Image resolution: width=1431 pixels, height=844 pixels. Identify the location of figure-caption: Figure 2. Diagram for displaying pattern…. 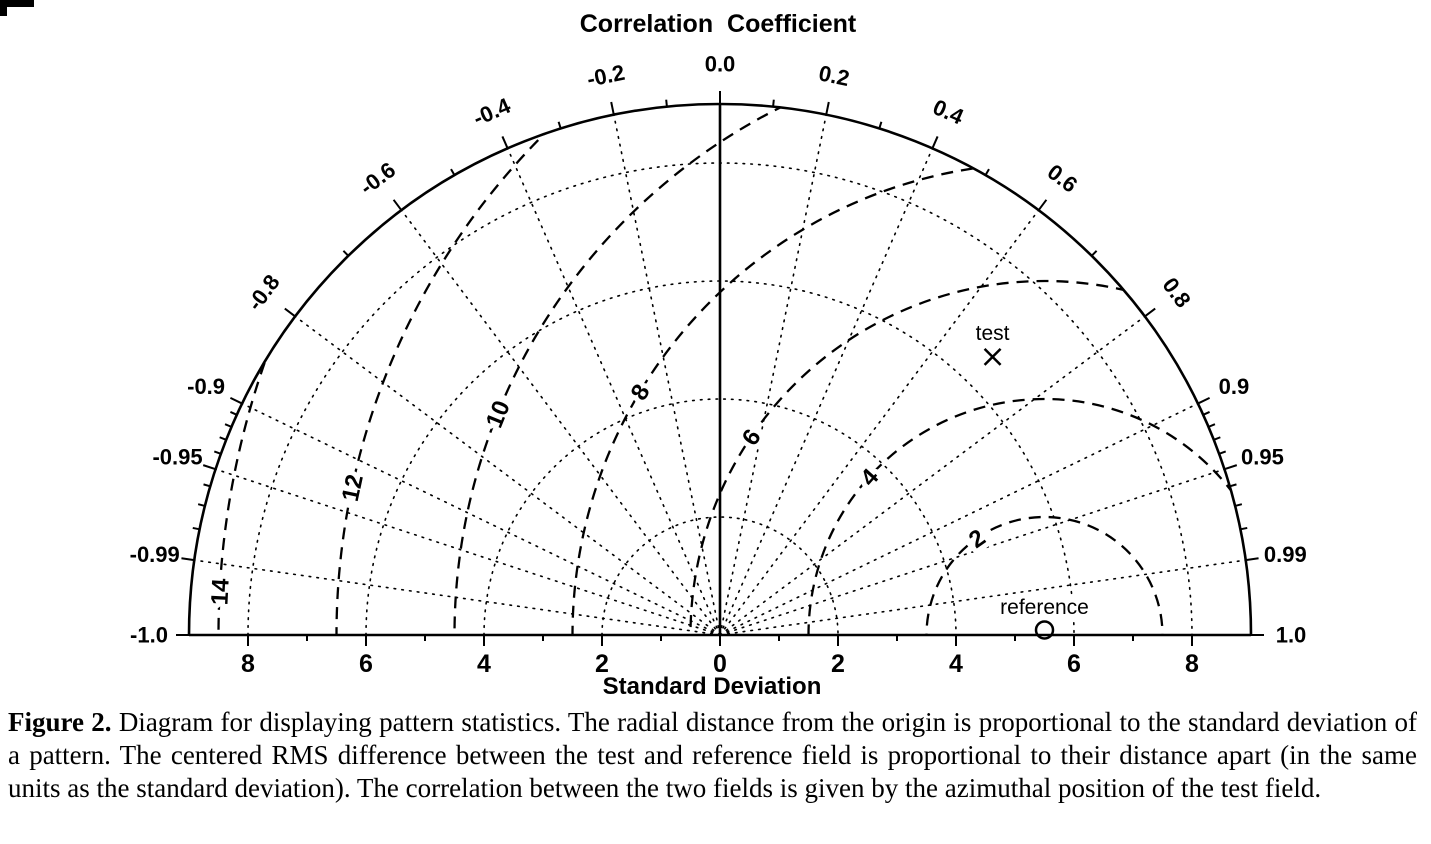
(712, 755).